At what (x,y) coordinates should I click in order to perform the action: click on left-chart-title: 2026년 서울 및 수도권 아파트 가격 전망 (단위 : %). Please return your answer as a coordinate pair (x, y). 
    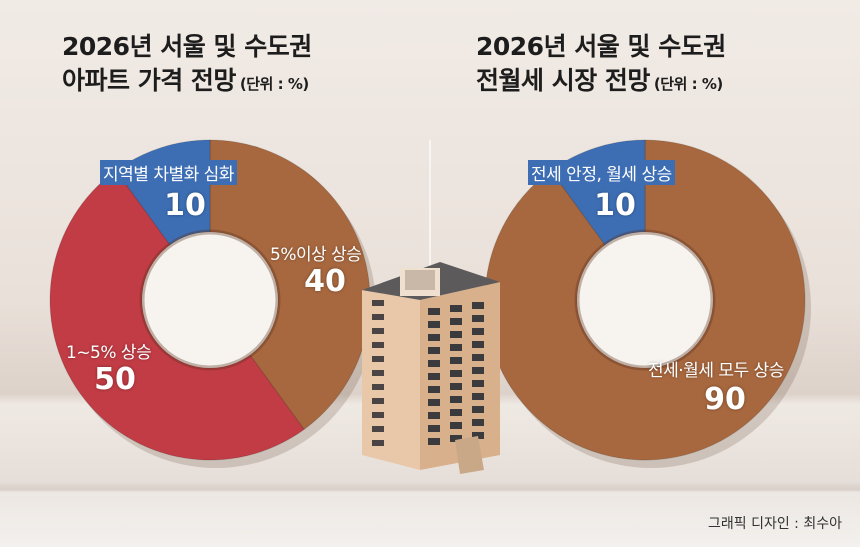
    Looking at the image, I should click on (187, 65).